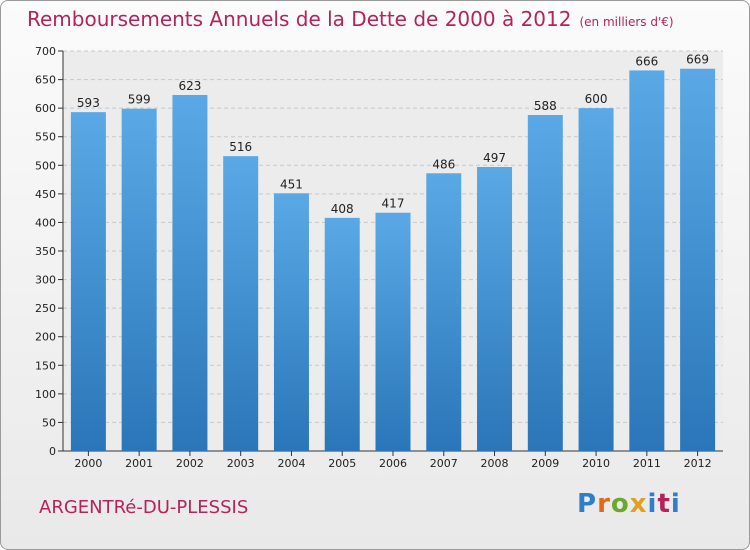 This screenshot has width=750, height=550. I want to click on x-tick-label: 2010, so click(596, 463).